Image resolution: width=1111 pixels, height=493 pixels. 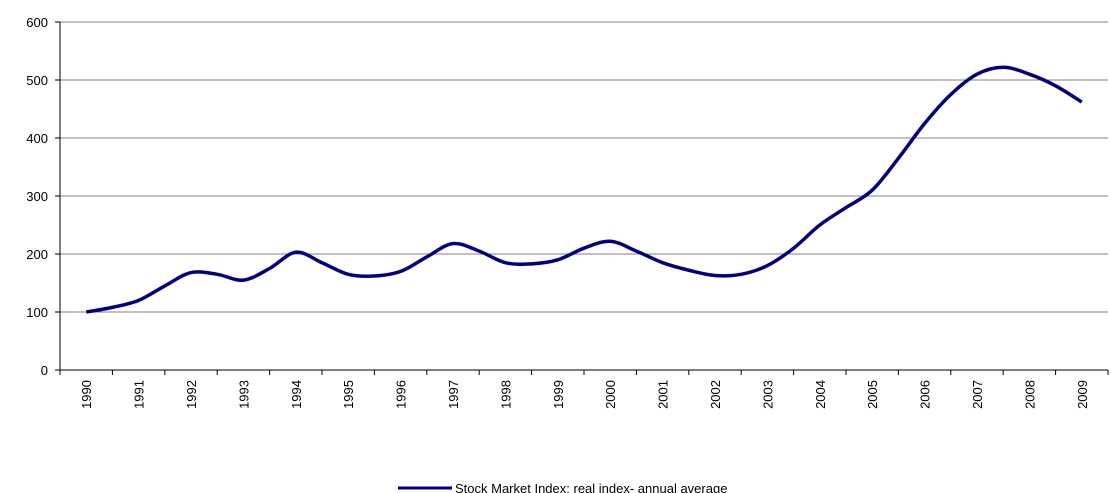 I want to click on x-tick-label: 2000, so click(x=610, y=394).